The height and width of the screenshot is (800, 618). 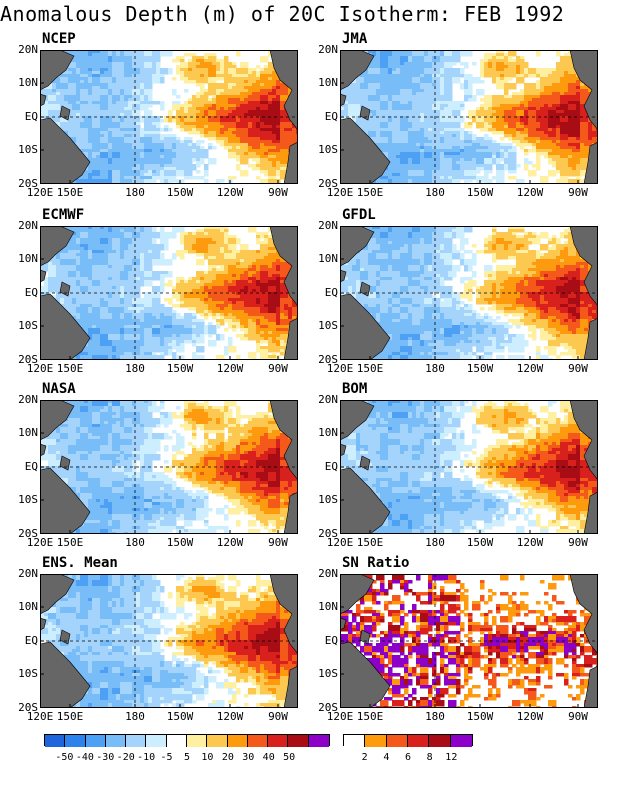 What do you see at coordinates (125, 757) in the screenshot?
I see `colorbar-label: -20` at bounding box center [125, 757].